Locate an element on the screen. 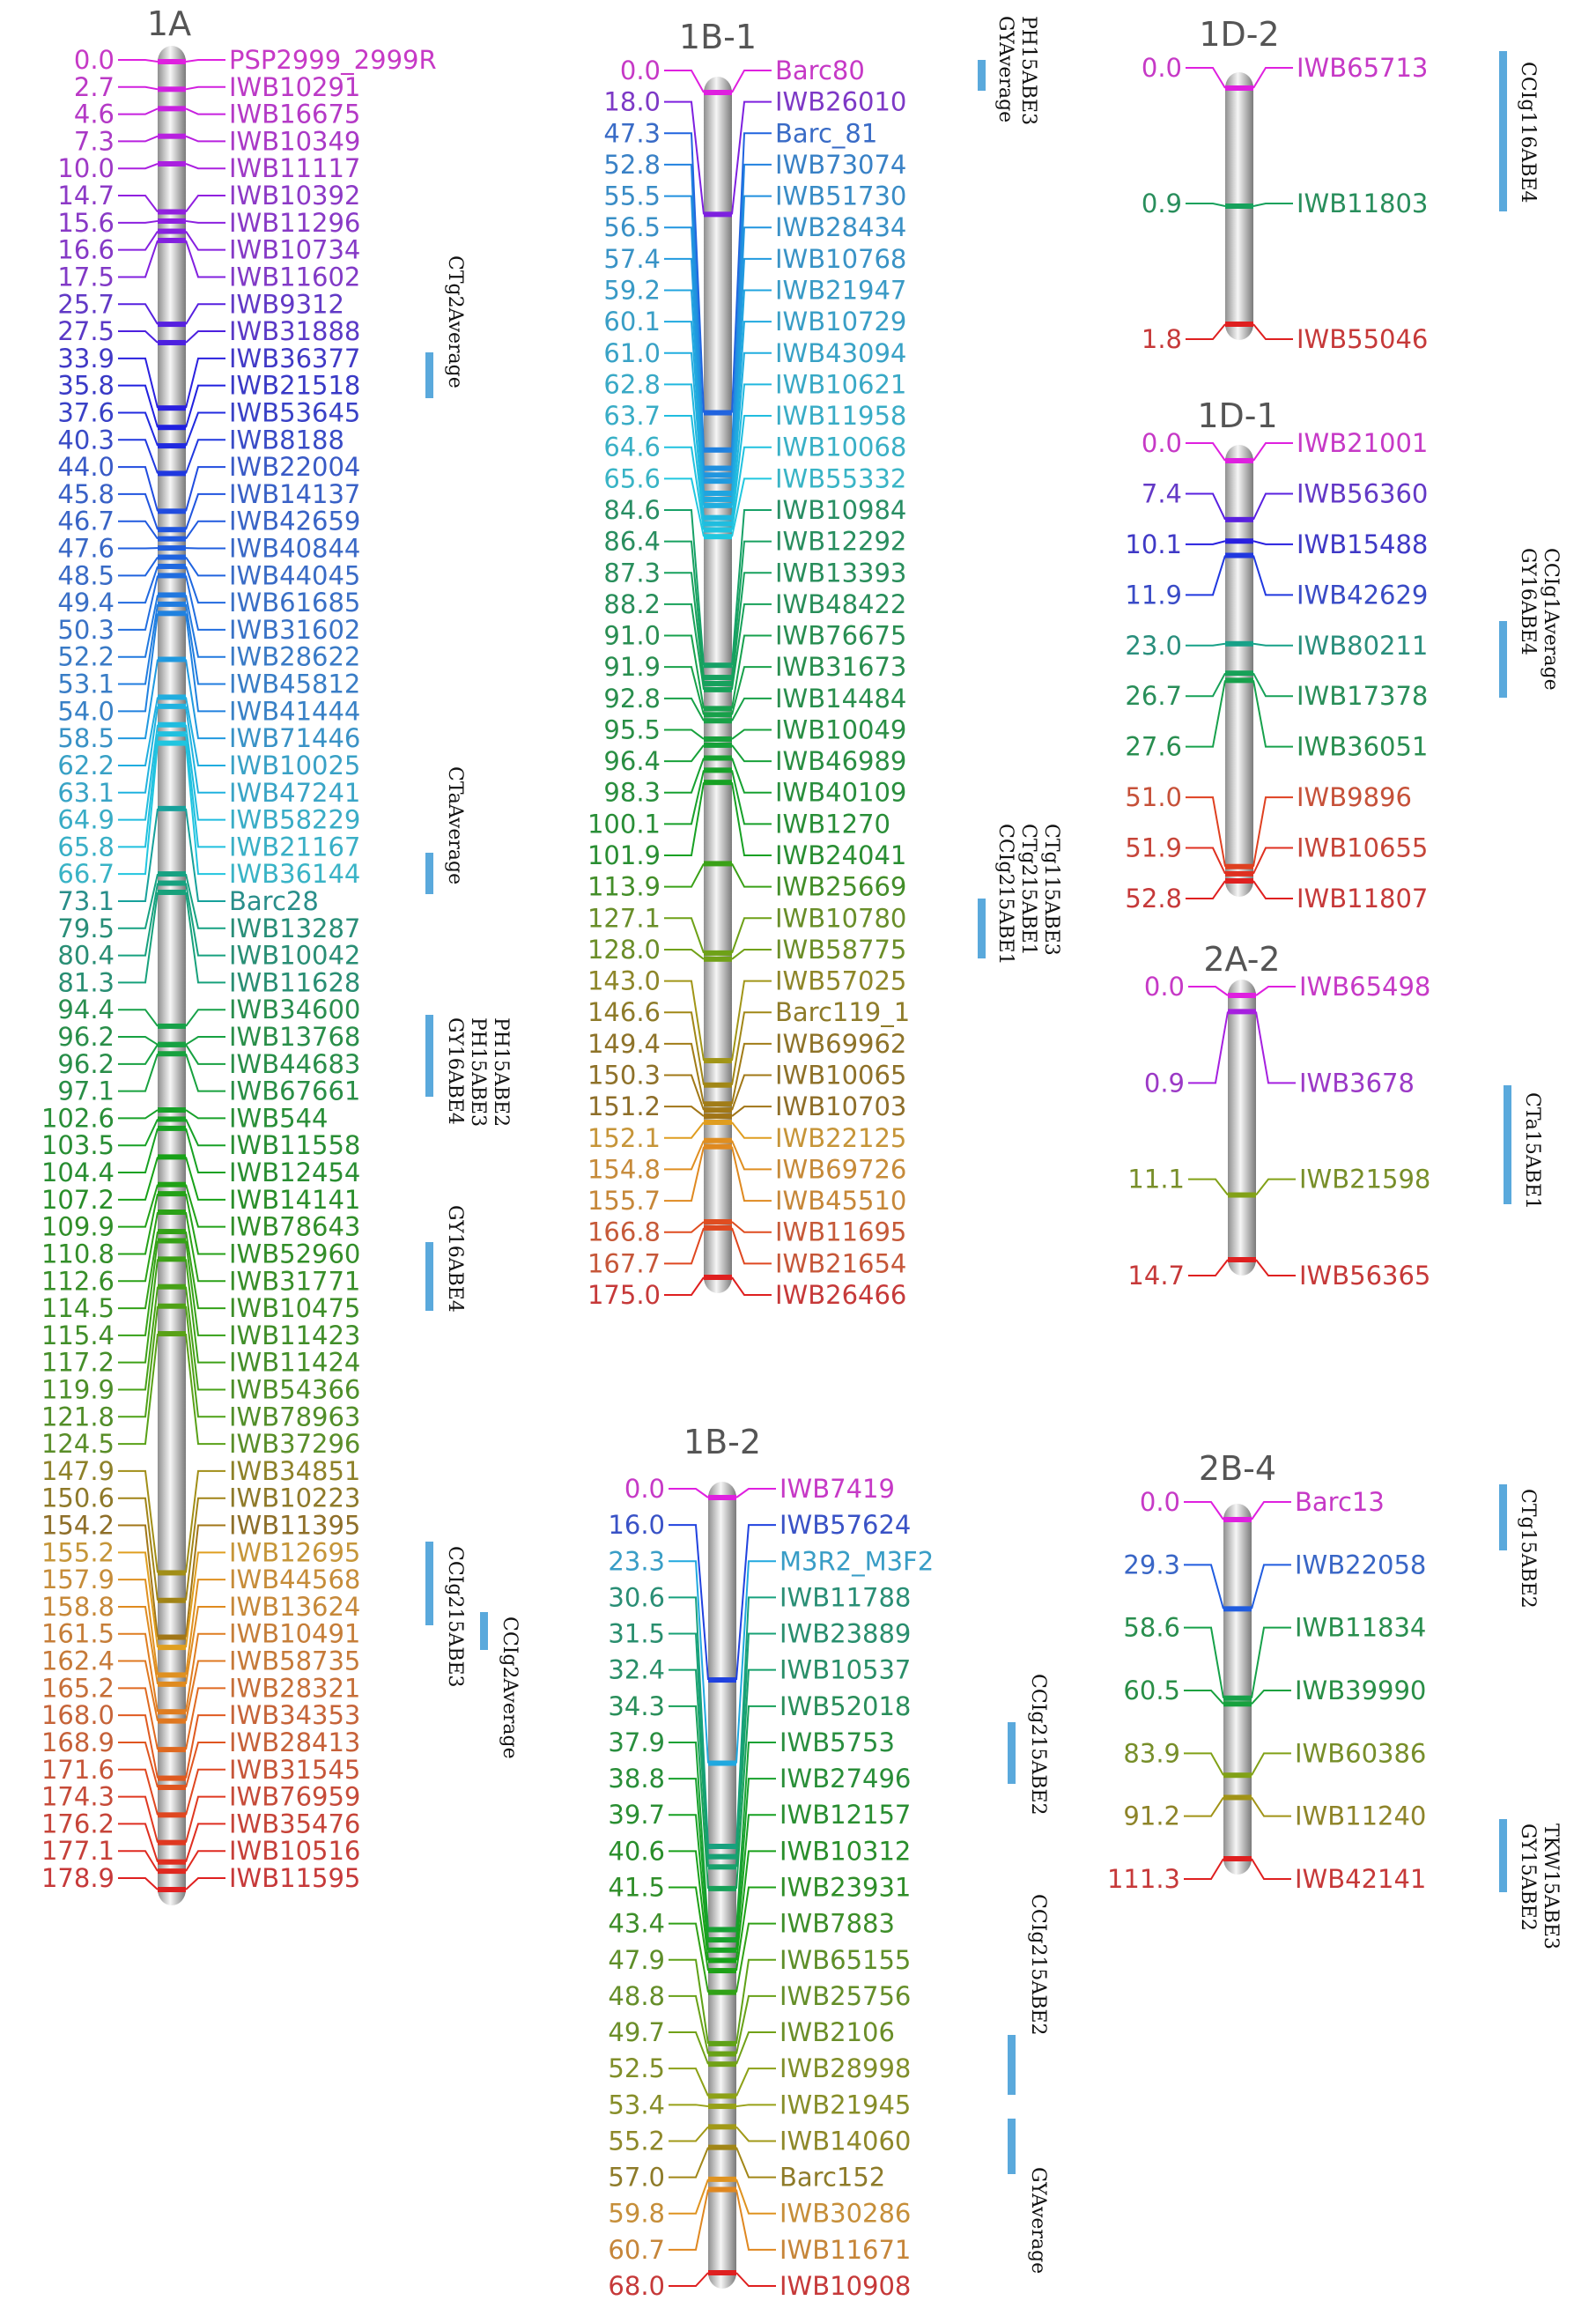 The height and width of the screenshot is (2308, 1596). marker-name: IWB21947 is located at coordinates (840, 290).